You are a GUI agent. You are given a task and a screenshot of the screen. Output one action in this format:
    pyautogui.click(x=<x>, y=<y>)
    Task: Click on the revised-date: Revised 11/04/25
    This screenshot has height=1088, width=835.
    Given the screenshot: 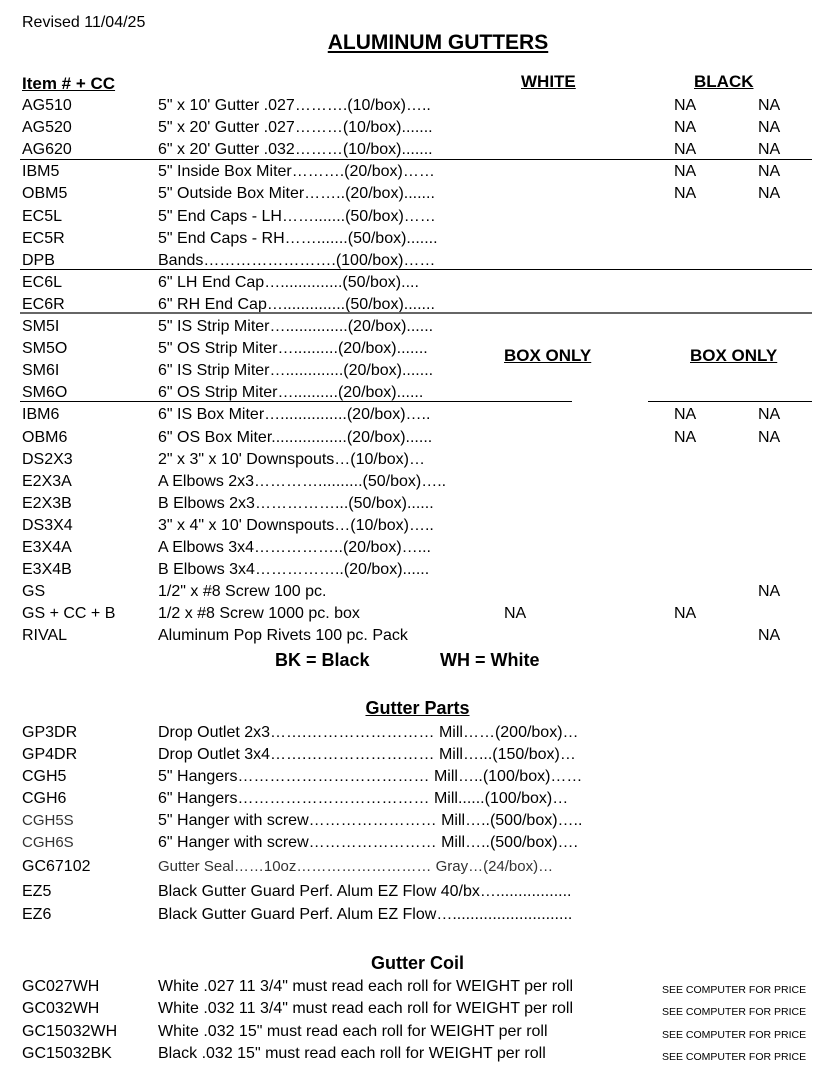 What is the action you would take?
    pyautogui.click(x=84, y=22)
    